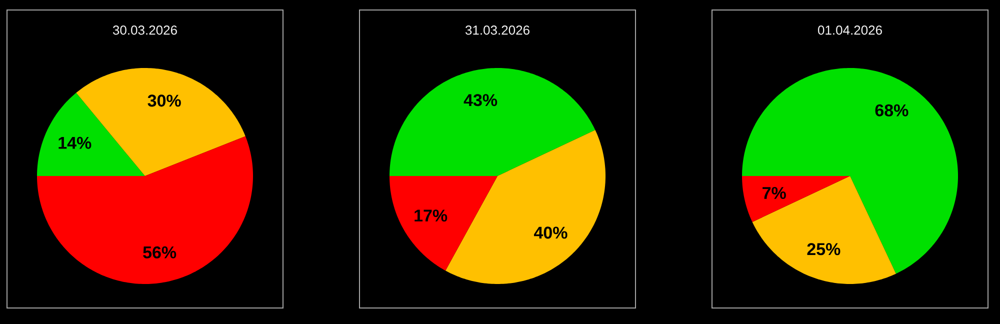 The image size is (1000, 324). What do you see at coordinates (159, 252) in the screenshot?
I see `data-label: 56%` at bounding box center [159, 252].